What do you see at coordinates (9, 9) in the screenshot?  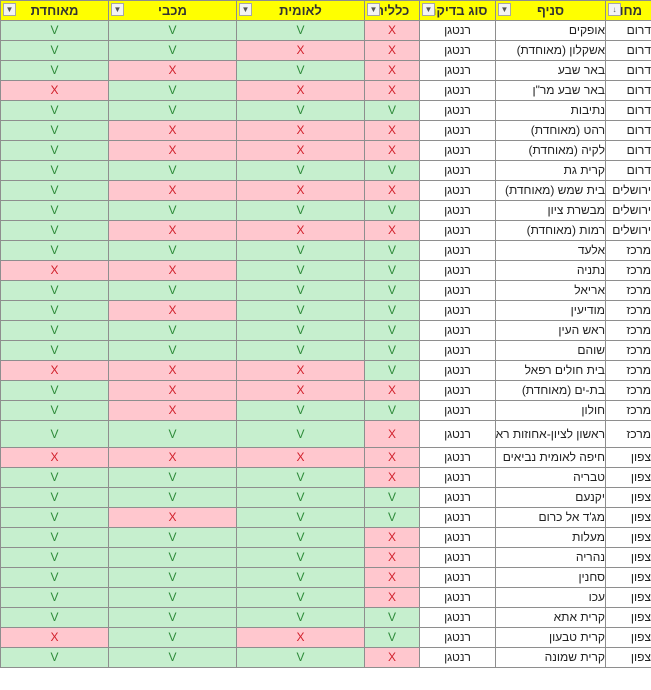 I see `filter-dropdown-icon: ▼` at bounding box center [9, 9].